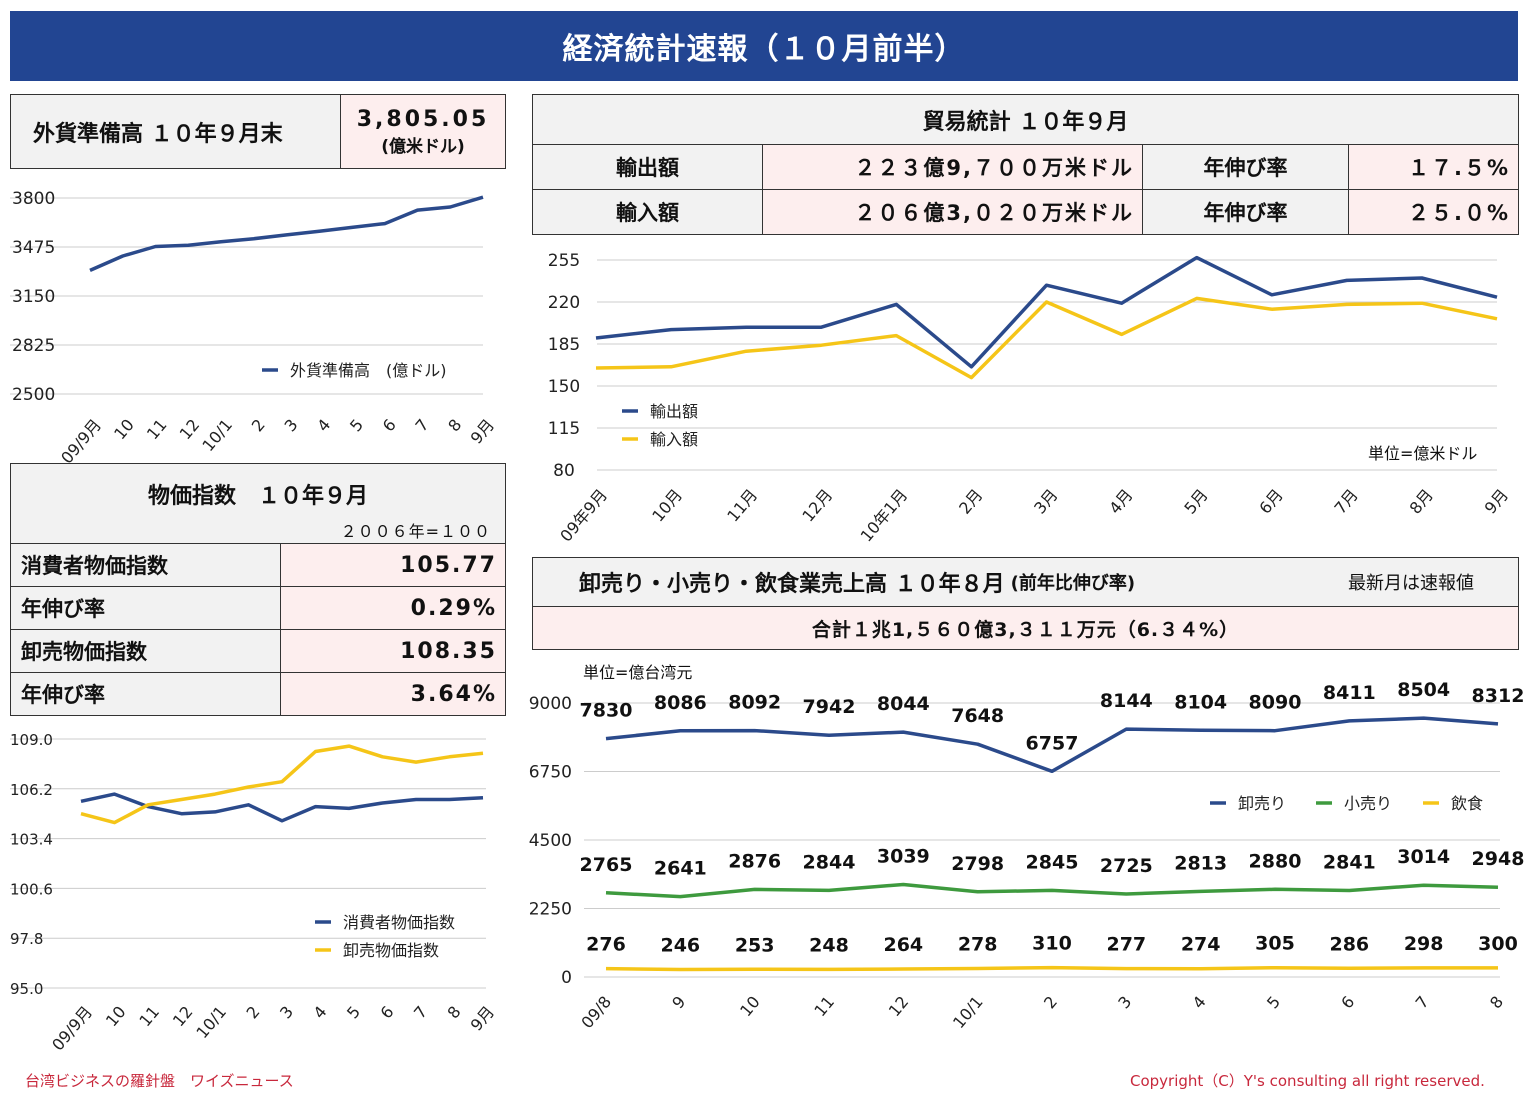 Image resolution: width=1536 pixels, height=1103 pixels. I want to click on reserves-ytick: 2825, so click(33, 346).